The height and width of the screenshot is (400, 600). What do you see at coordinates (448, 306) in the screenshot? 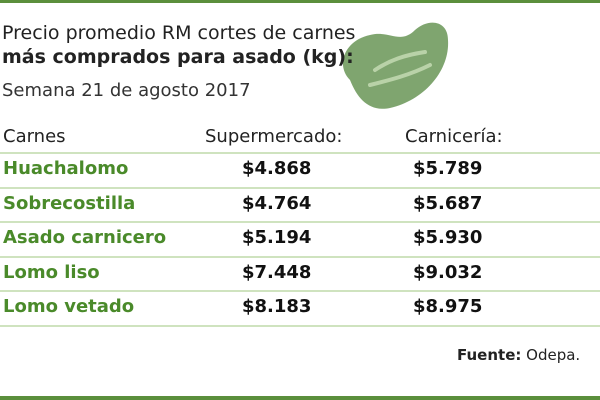
I see `price-cell: $8.975` at bounding box center [448, 306].